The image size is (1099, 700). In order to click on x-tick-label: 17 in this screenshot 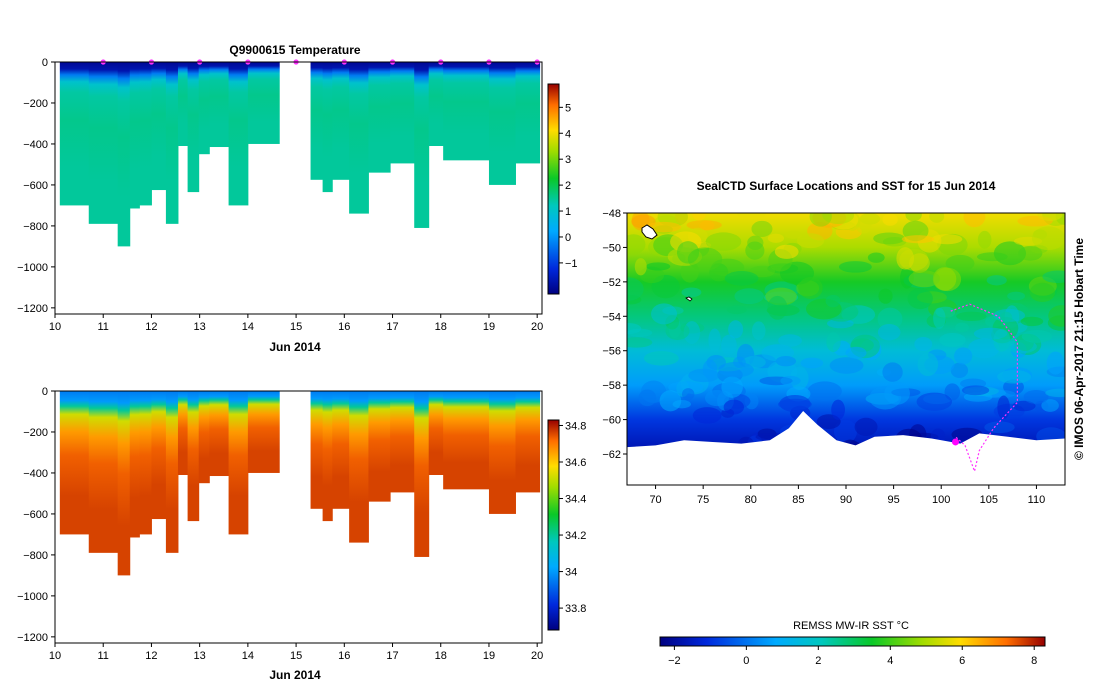, I will do `click(392, 656)`.